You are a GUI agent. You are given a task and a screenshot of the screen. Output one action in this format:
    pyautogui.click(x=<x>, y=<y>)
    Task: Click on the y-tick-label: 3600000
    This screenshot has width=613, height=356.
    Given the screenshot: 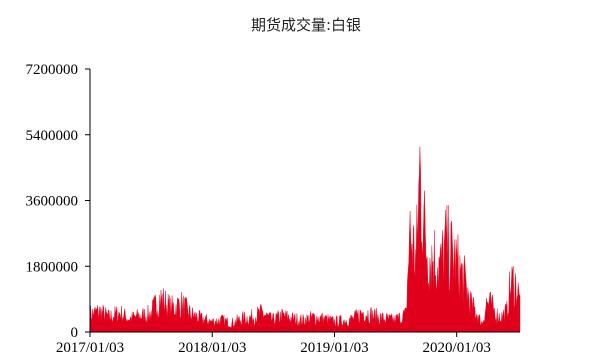 What is the action you would take?
    pyautogui.click(x=52, y=202)
    